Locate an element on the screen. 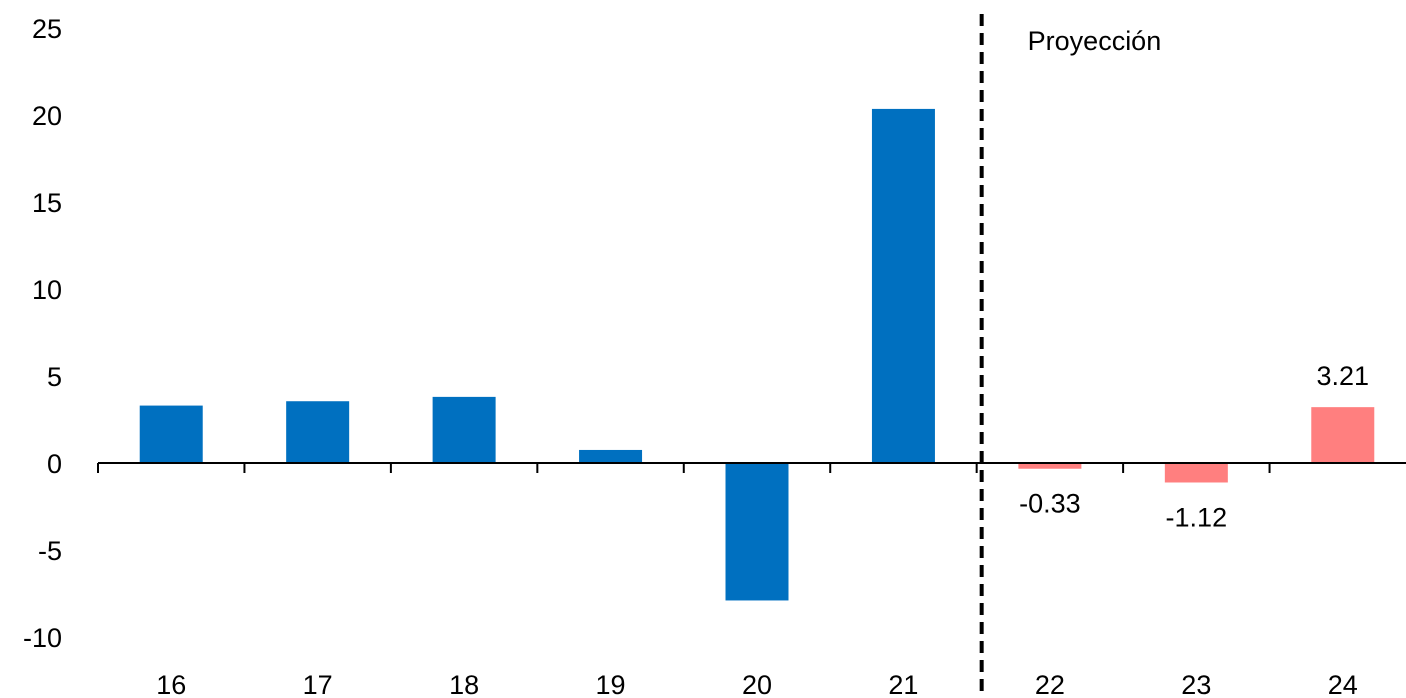  y-tick-label-7: 25 is located at coordinates (47, 29).